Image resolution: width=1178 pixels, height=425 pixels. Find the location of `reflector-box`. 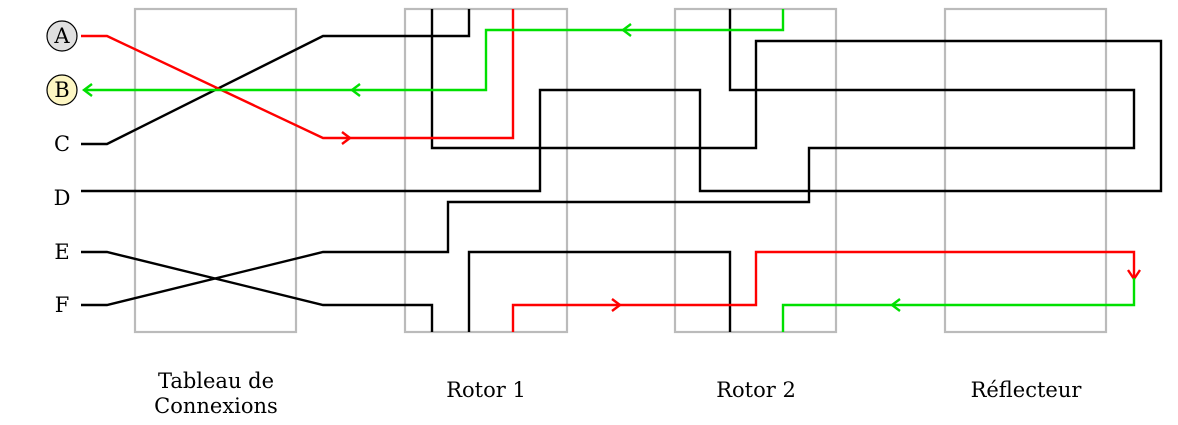

reflector-box is located at coordinates (1025, 170).